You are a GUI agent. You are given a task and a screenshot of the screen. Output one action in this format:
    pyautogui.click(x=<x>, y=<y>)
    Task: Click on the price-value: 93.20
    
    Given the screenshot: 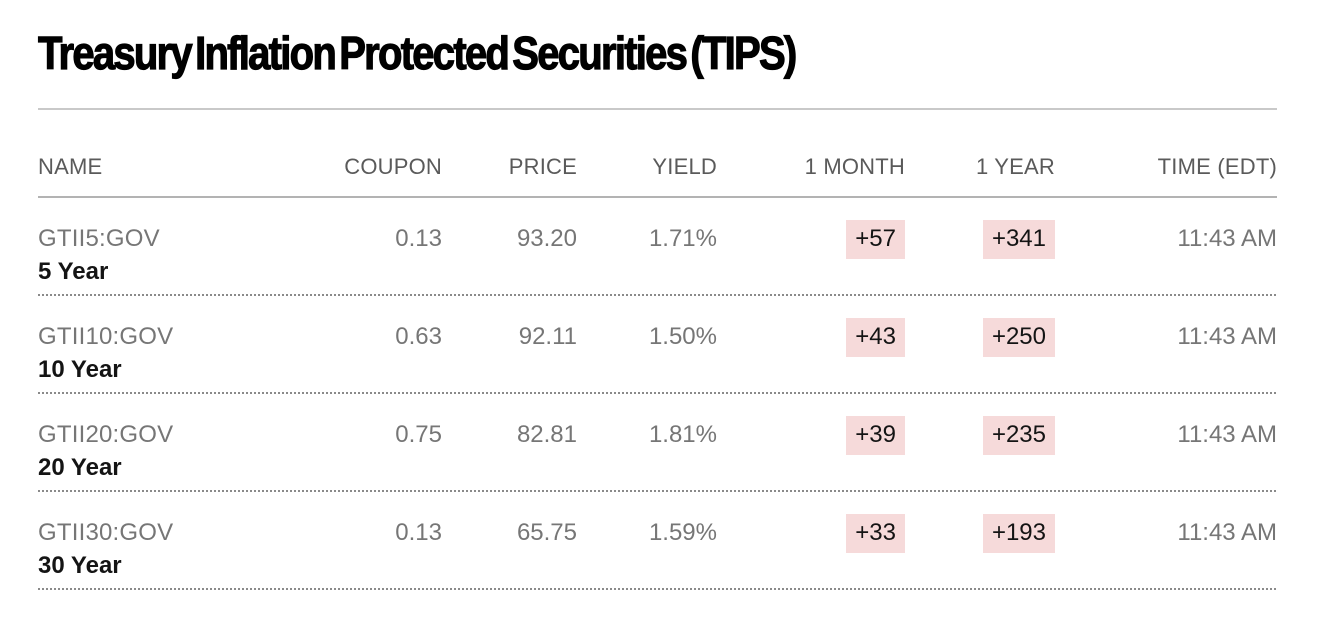 What is the action you would take?
    pyautogui.click(x=546, y=238)
    